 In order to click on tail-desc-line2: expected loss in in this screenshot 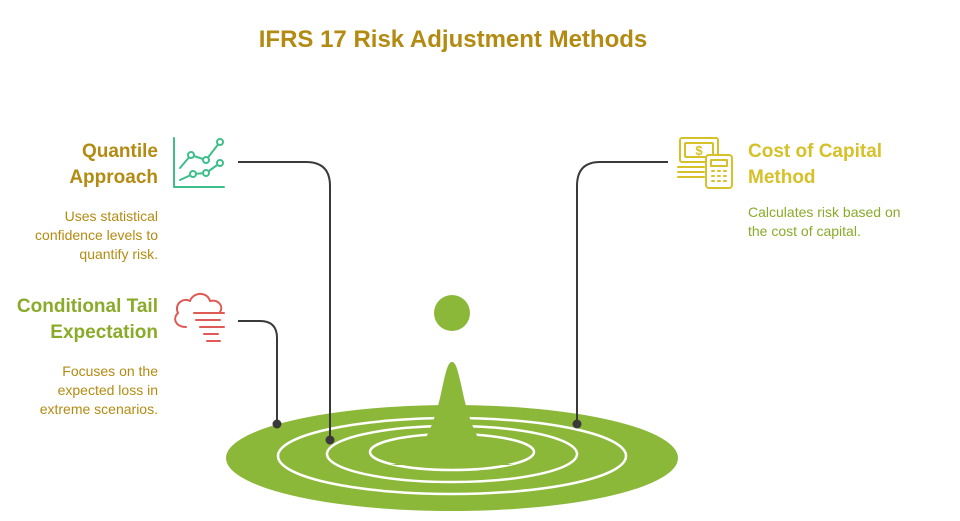, I will do `click(107, 390)`.